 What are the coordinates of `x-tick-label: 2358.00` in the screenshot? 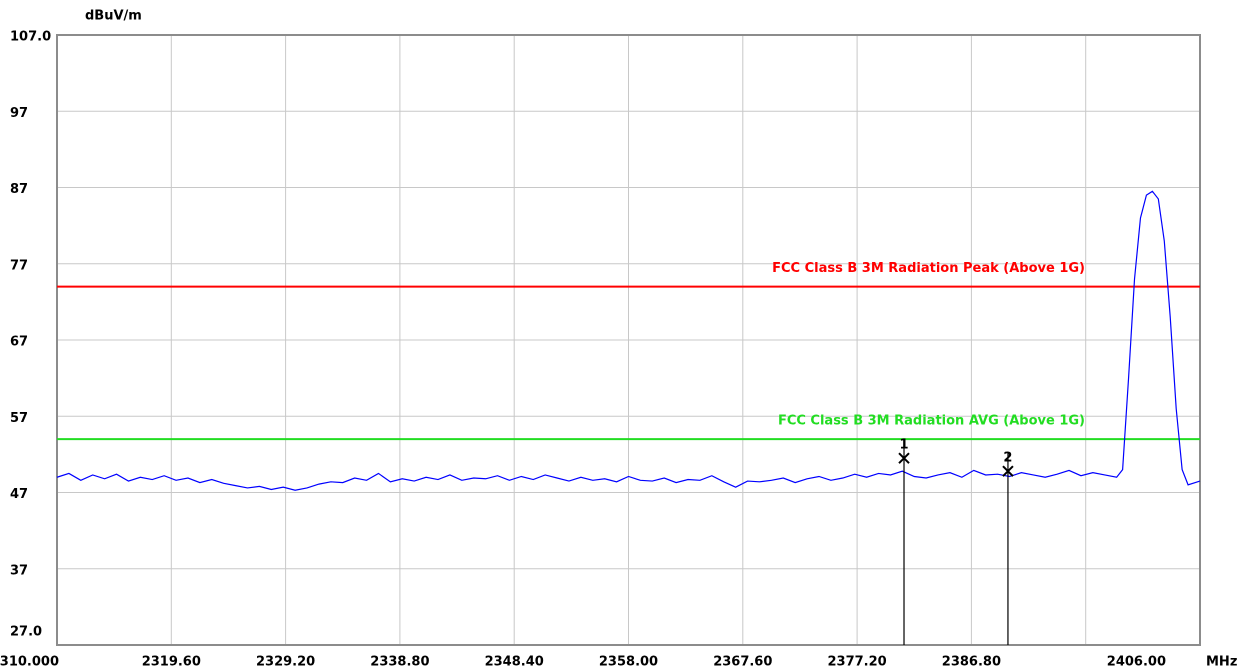 It's located at (628, 662).